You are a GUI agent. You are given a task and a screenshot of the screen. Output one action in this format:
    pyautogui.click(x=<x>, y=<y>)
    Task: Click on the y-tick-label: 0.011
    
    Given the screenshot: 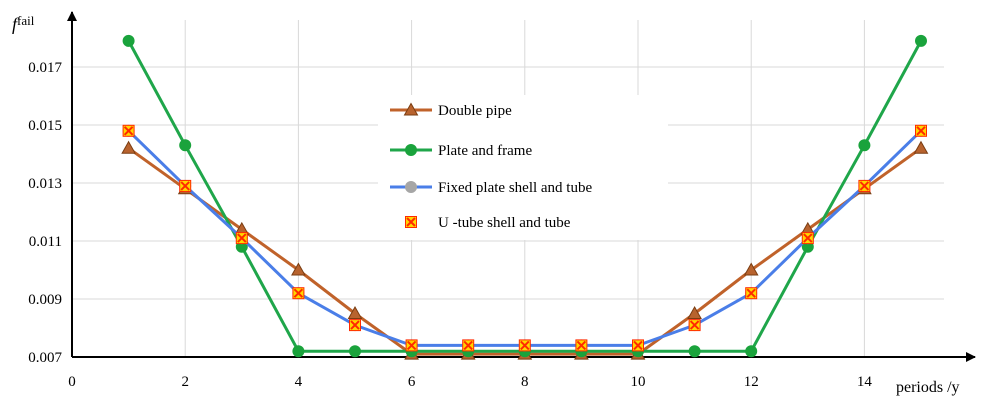 What is the action you would take?
    pyautogui.click(x=45, y=242)
    